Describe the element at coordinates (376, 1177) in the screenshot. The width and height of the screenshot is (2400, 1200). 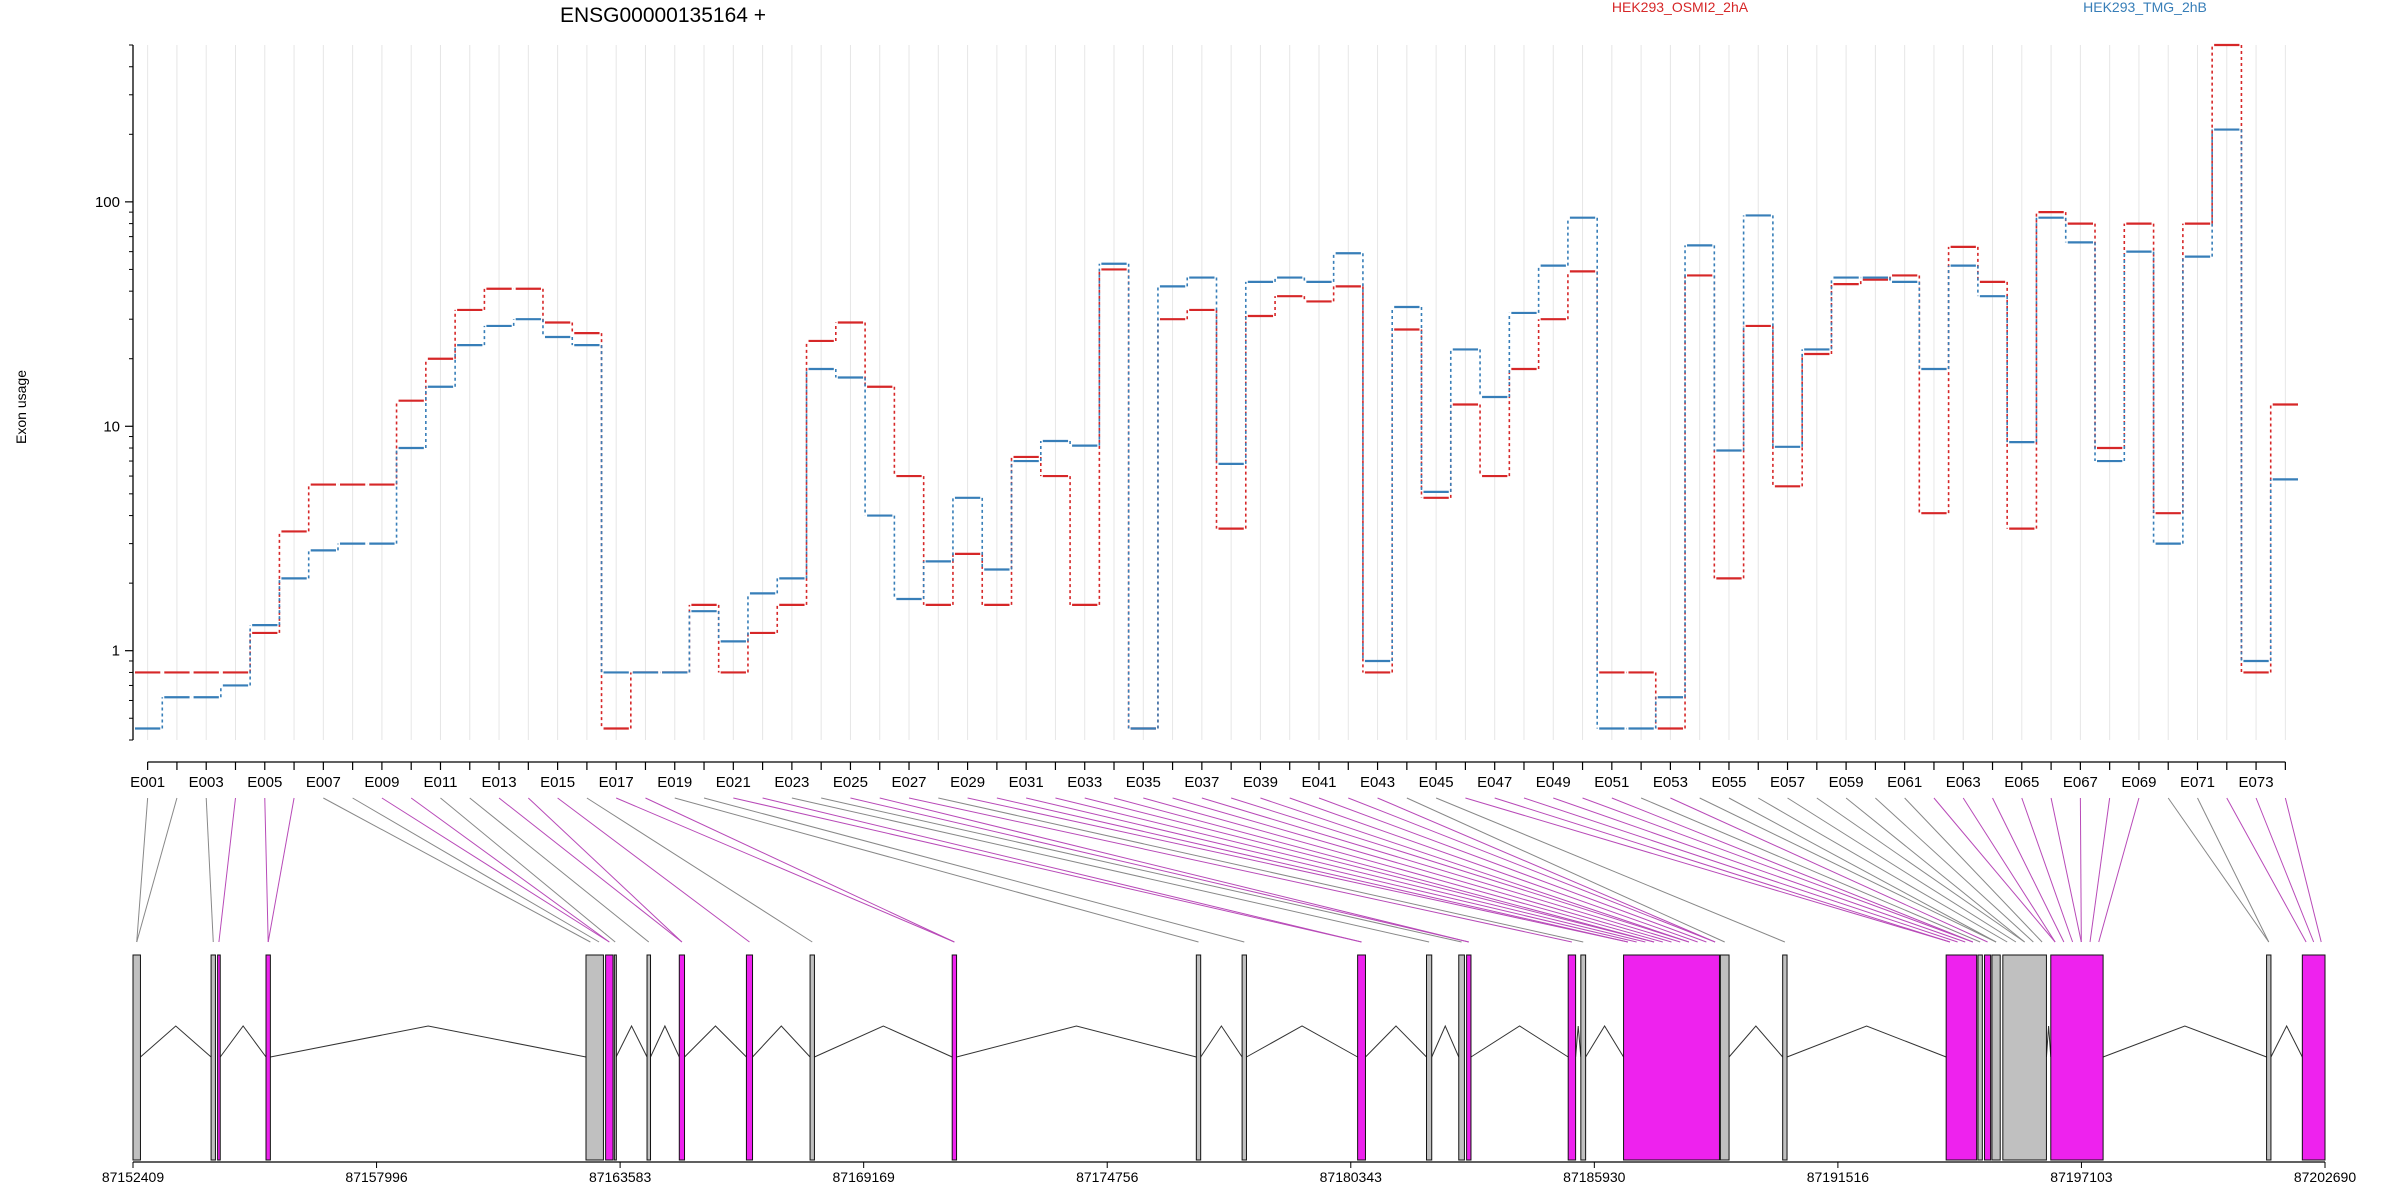
I see `genomic-tick-label: 87157996` at that location.